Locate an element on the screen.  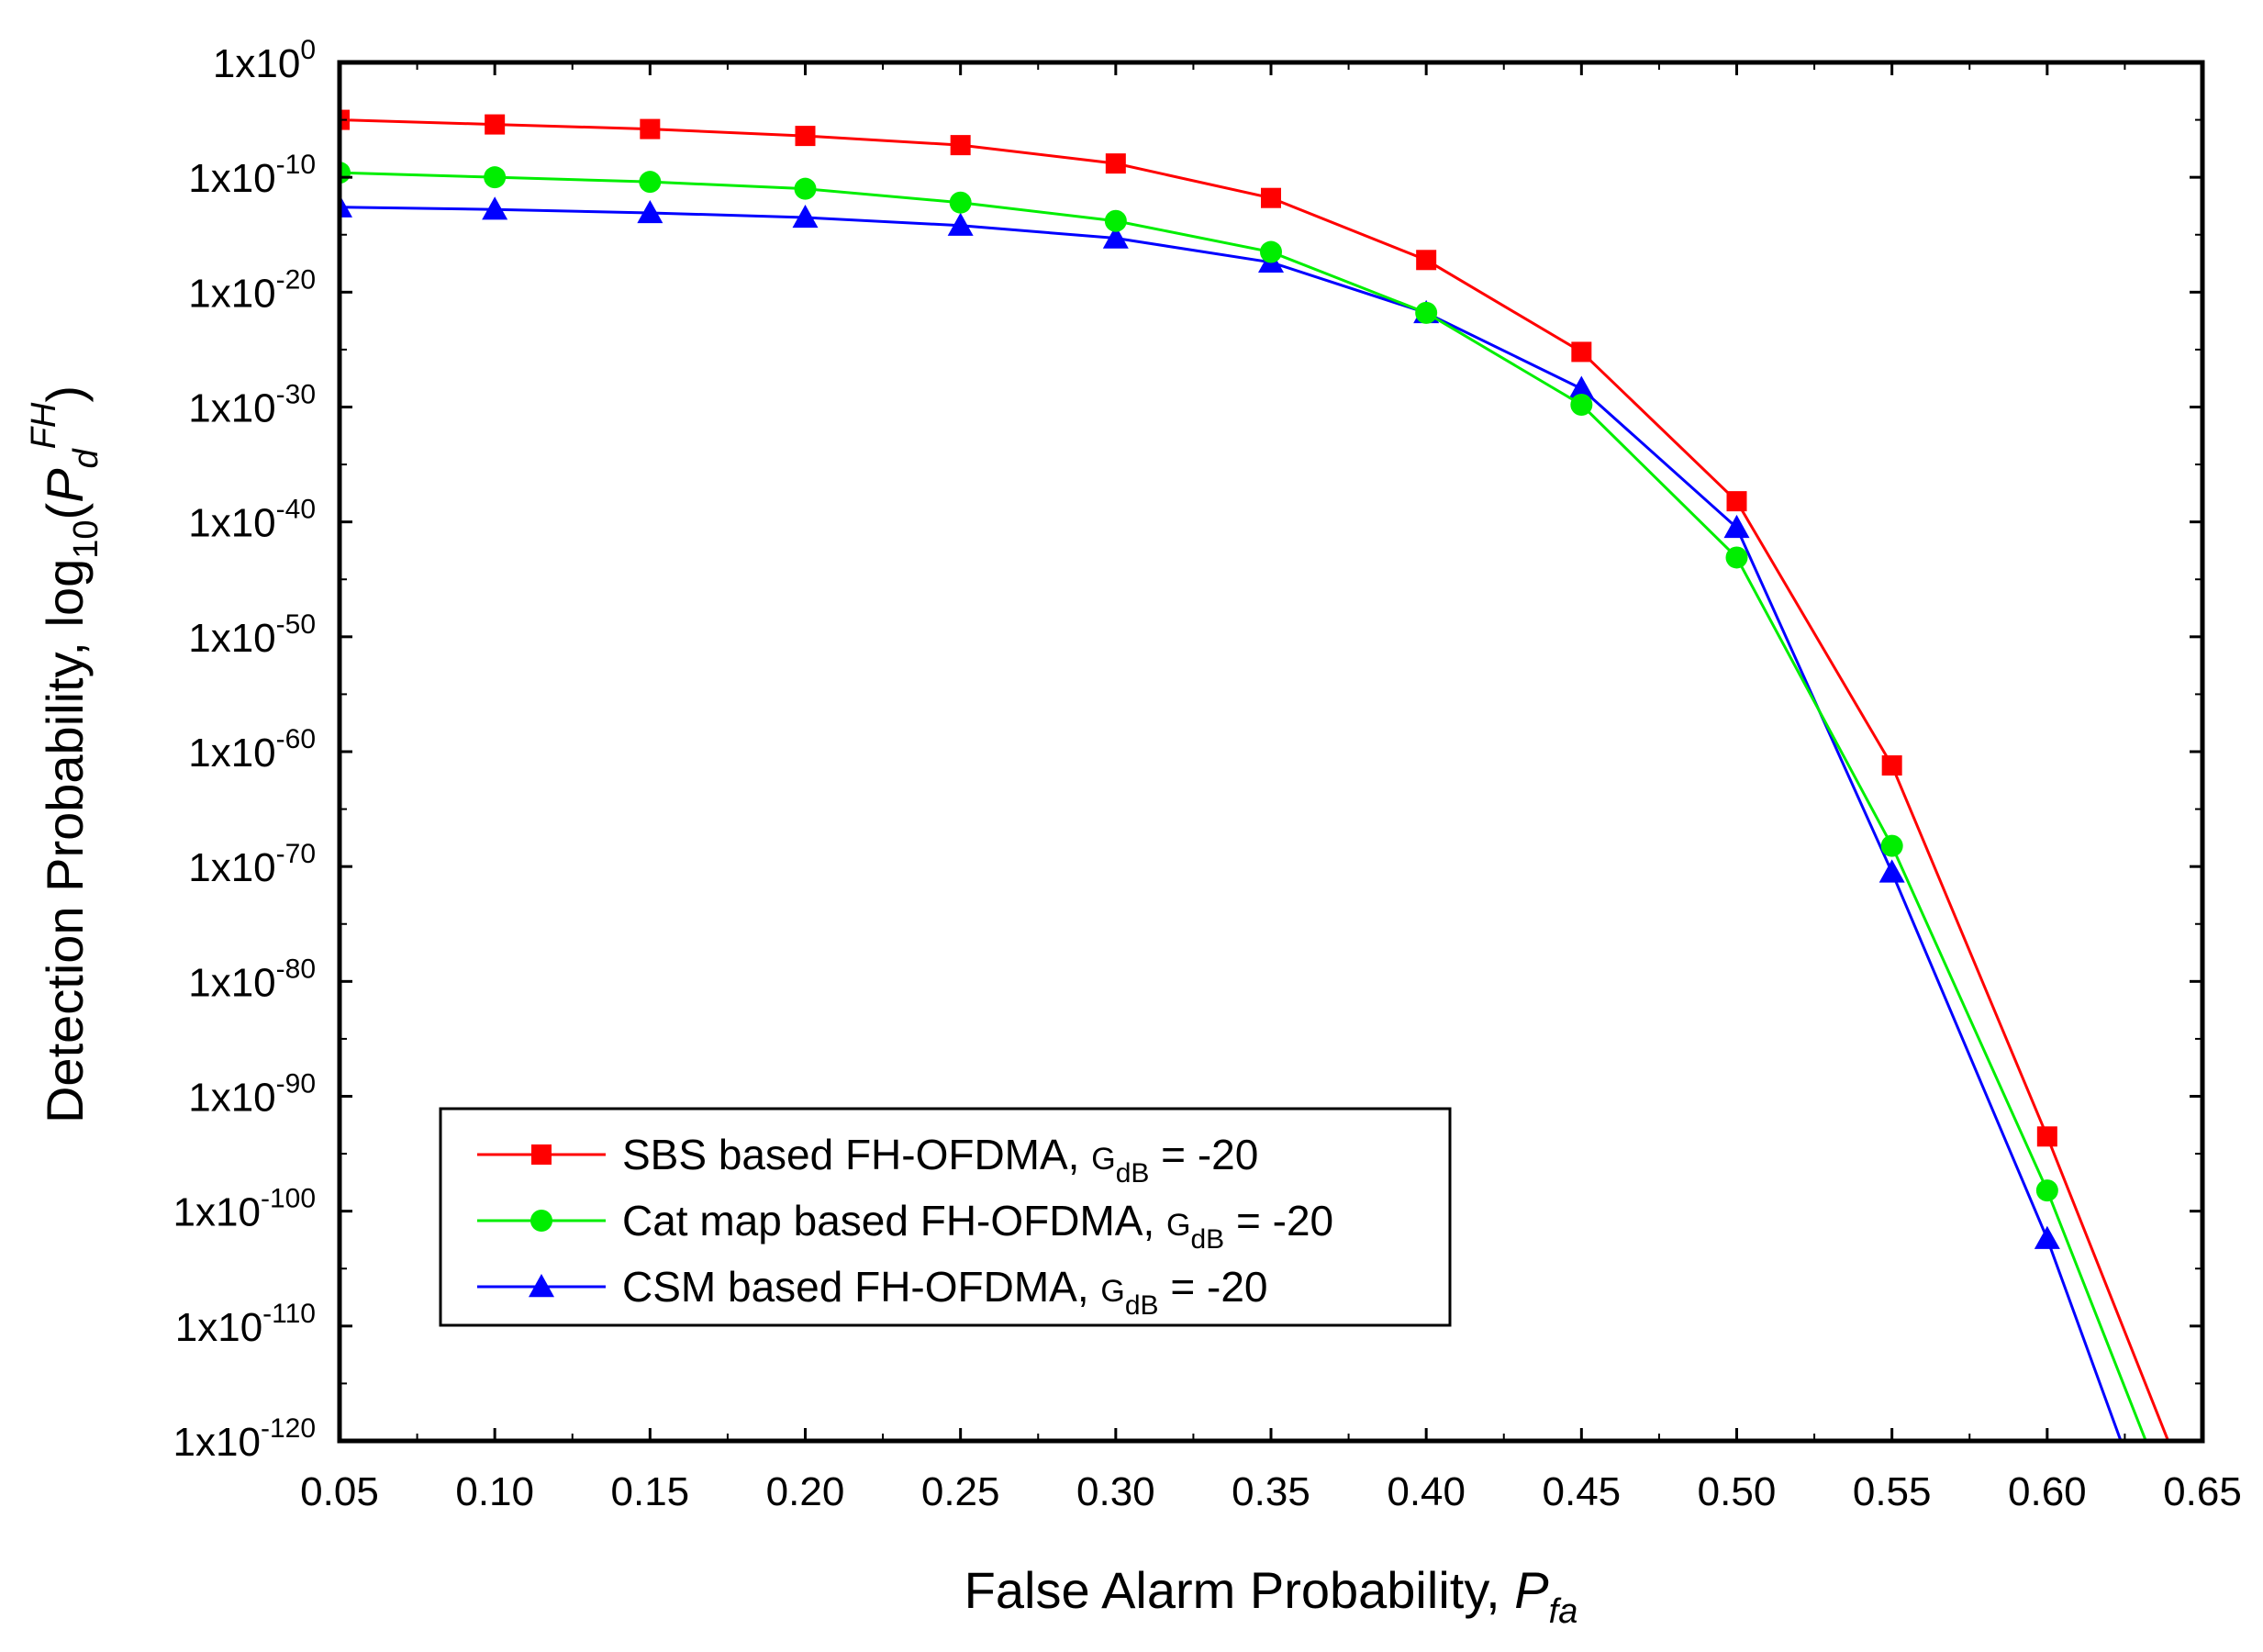
x-tick-label: 0.45 is located at coordinates (1582, 1492).